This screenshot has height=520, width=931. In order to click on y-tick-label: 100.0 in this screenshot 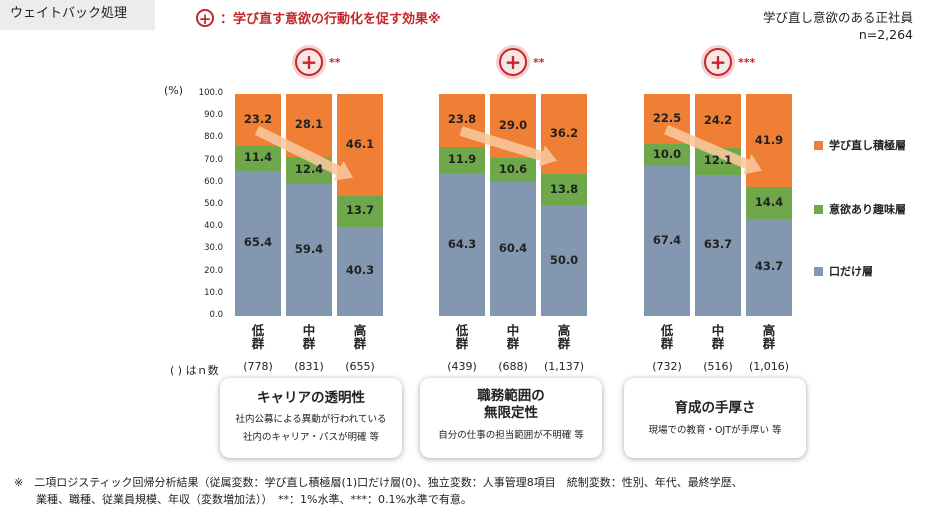, I will do `click(210, 93)`.